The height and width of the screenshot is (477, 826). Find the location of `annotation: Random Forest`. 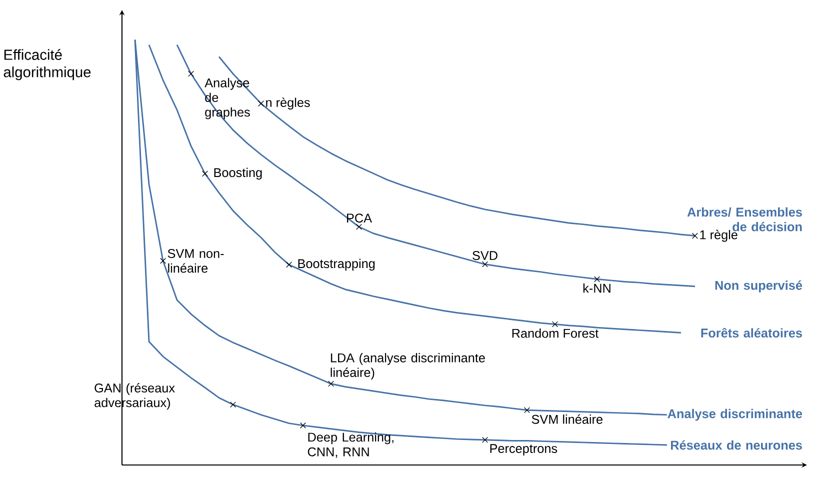

annotation: Random Forest is located at coordinates (555, 333).